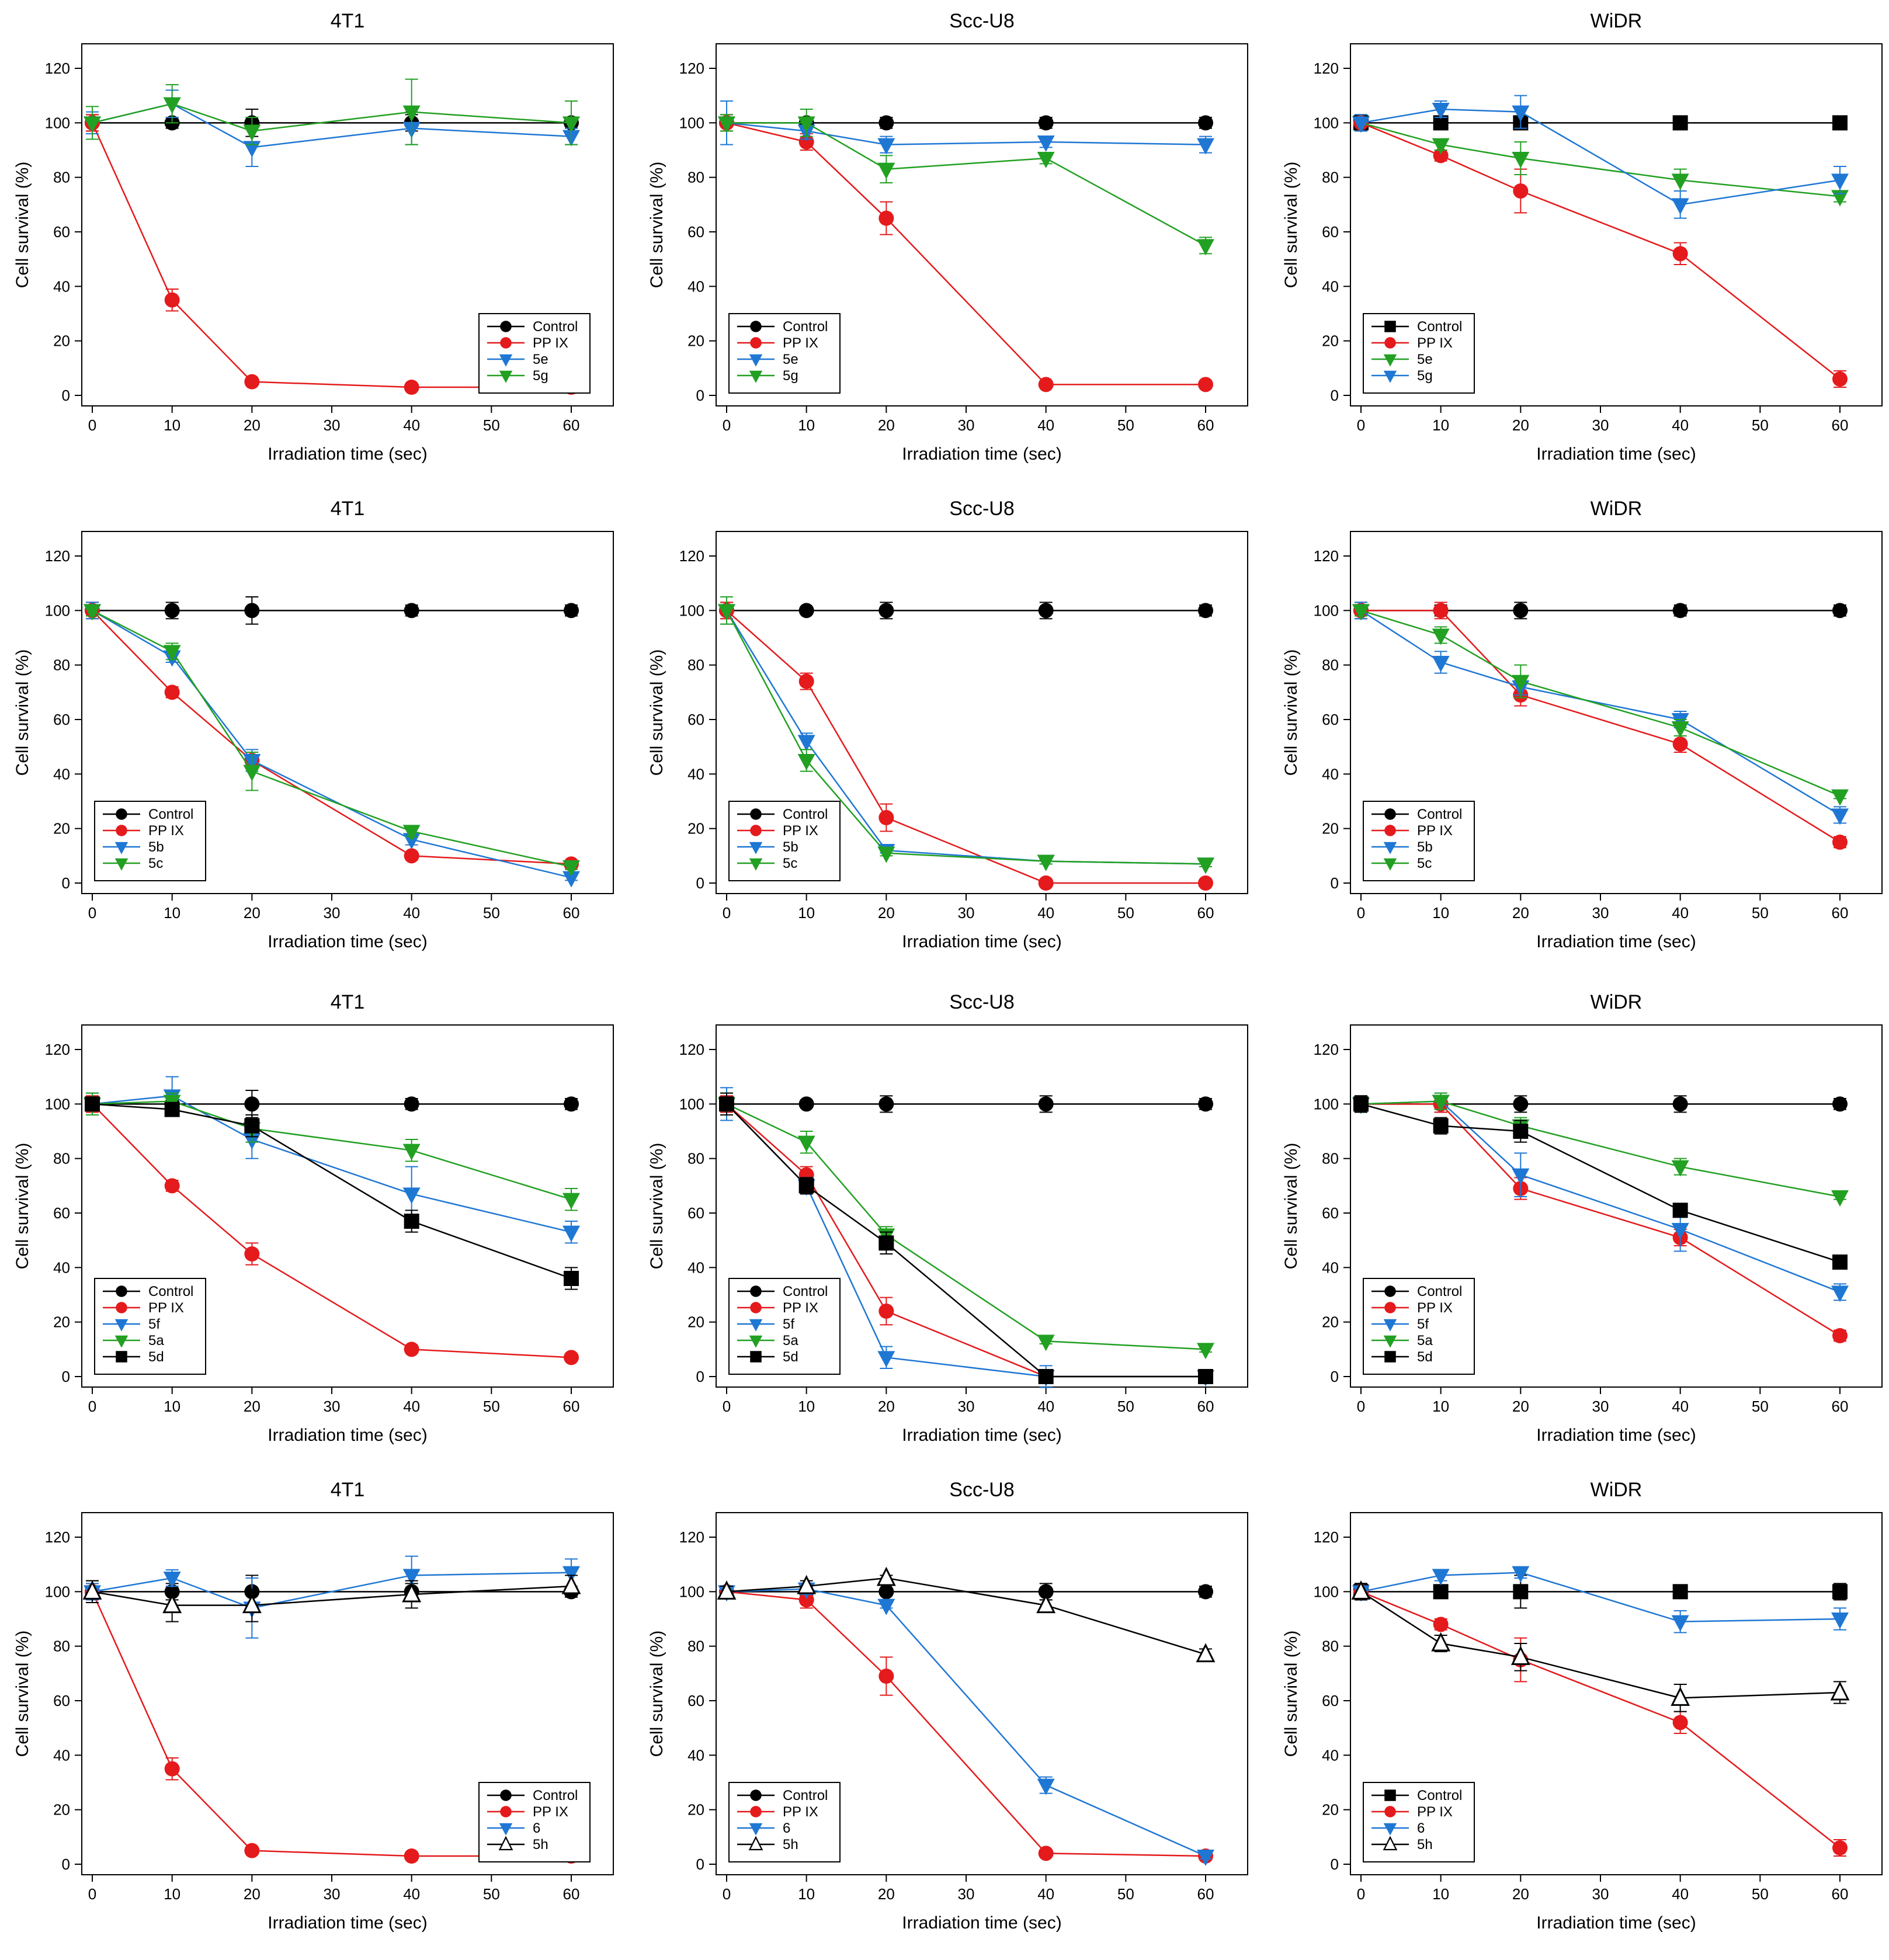 The height and width of the screenshot is (1960, 1889). What do you see at coordinates (1616, 1435) in the screenshot?
I see `x-axis-label: Irradiation time (sec)` at bounding box center [1616, 1435].